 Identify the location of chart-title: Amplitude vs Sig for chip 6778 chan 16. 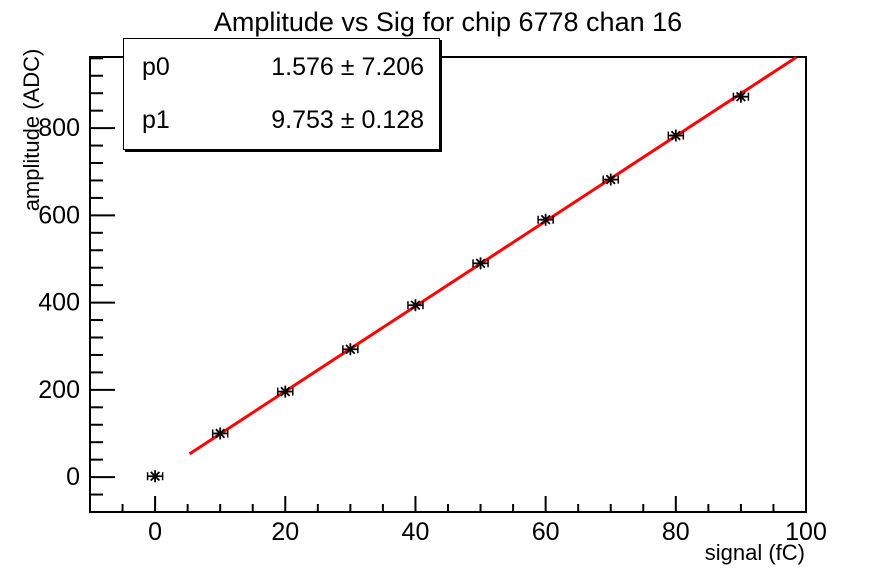
(448, 22).